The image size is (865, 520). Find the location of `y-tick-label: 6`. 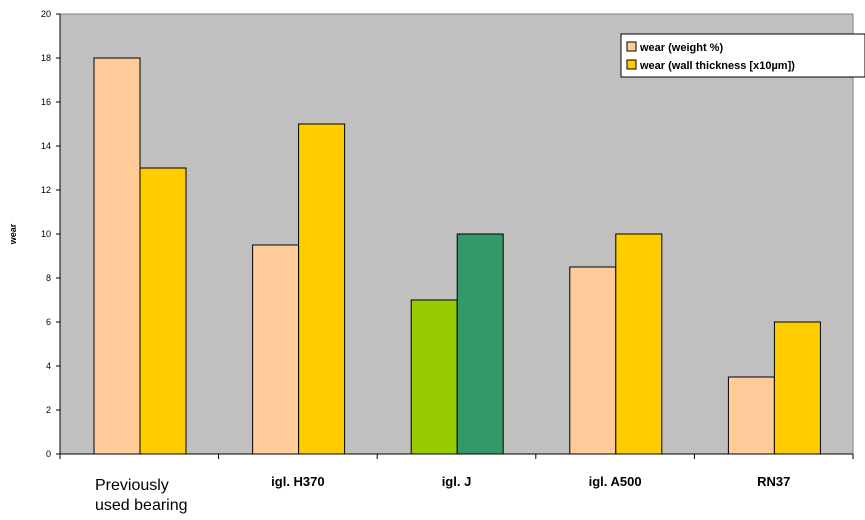

y-tick-label: 6 is located at coordinates (48, 322).